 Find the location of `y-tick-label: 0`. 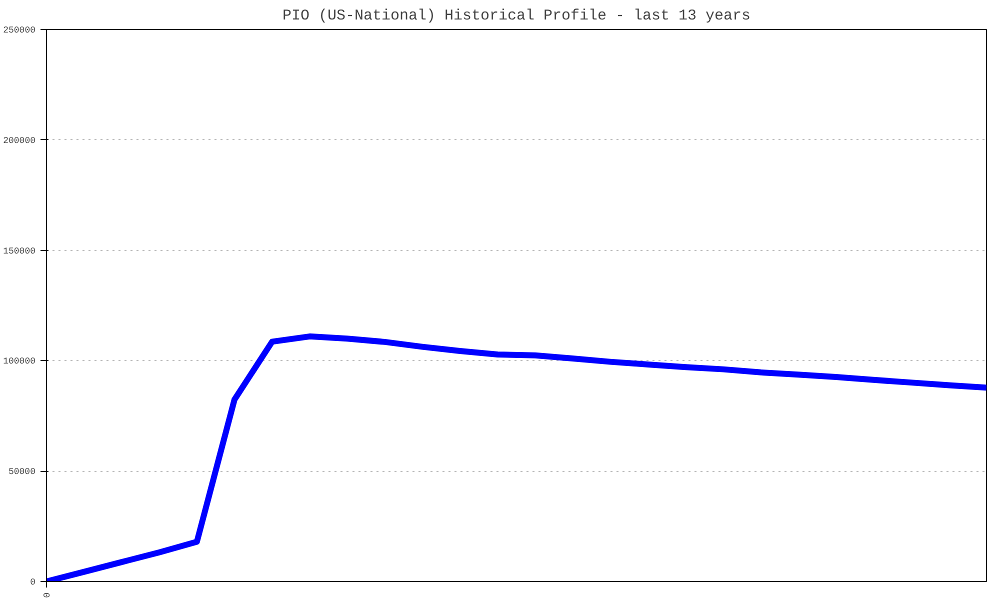

y-tick-label: 0 is located at coordinates (33, 583).